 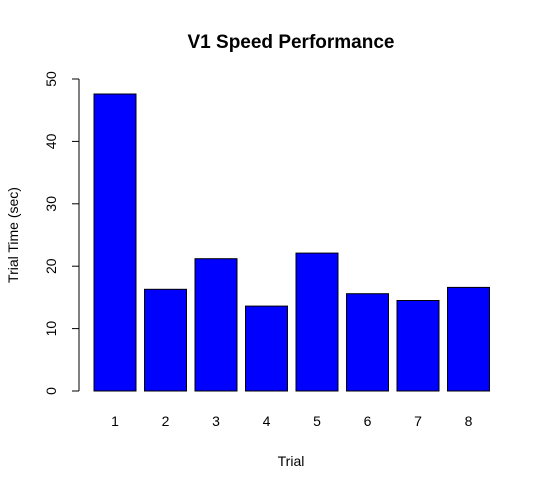 What do you see at coordinates (291, 461) in the screenshot?
I see `x-axis-label: Trial` at bounding box center [291, 461].